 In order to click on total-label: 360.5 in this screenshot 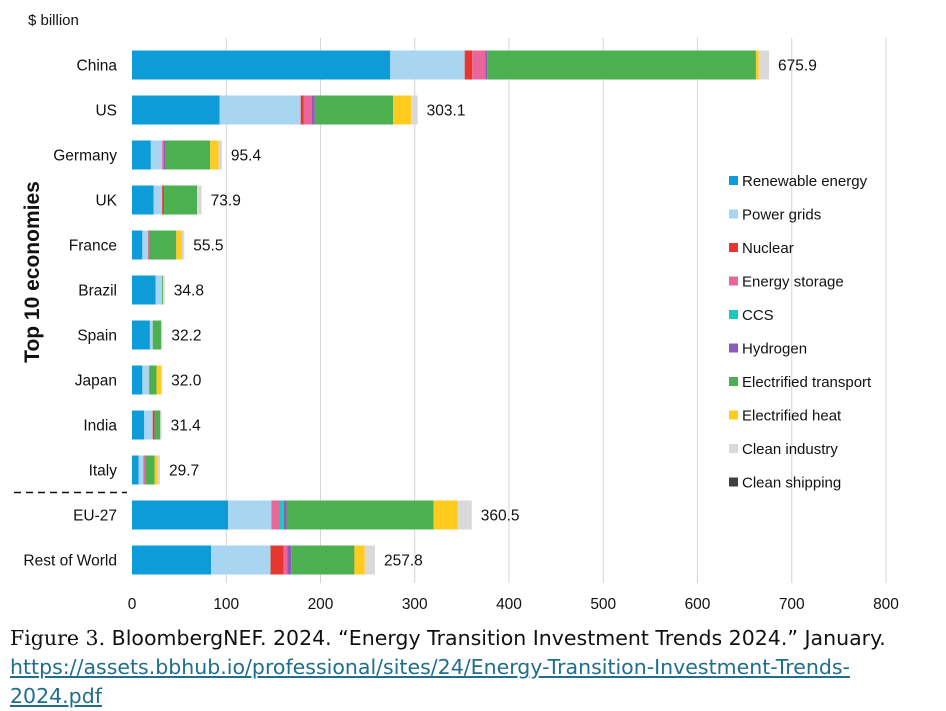, I will do `click(500, 516)`.